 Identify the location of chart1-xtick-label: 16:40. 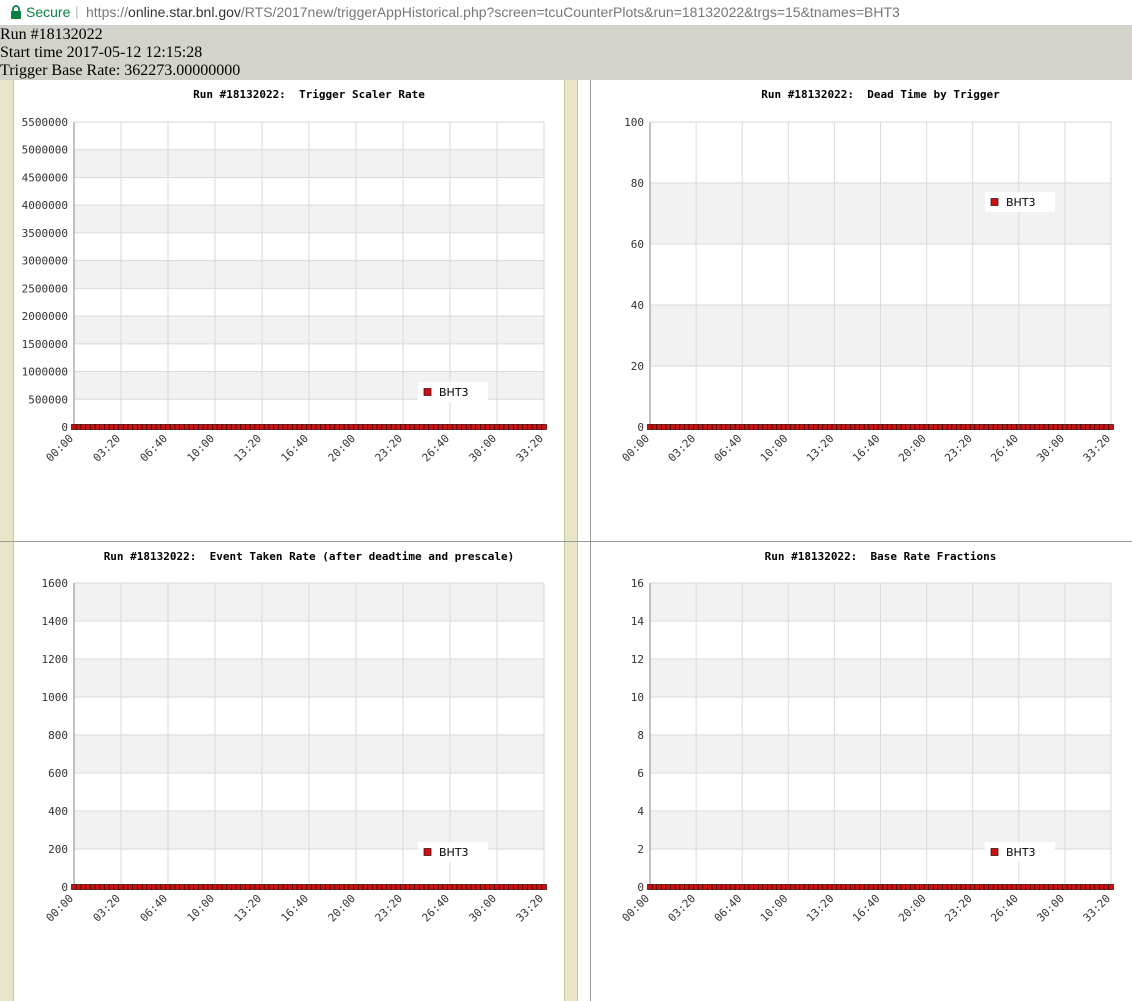
(866, 448).